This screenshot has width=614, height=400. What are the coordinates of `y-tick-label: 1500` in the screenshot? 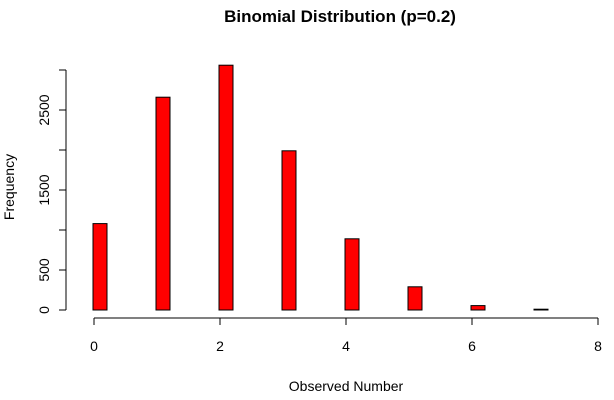 It's located at (44, 189).